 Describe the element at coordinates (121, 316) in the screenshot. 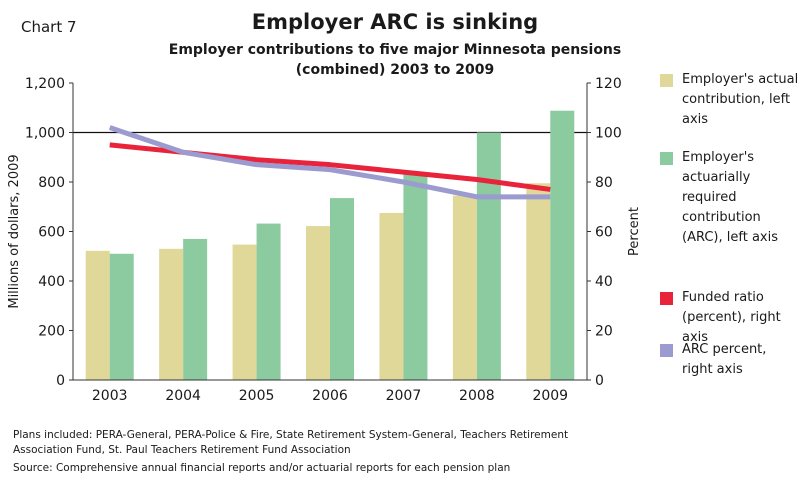

I see `bar-arc-2003` at that location.